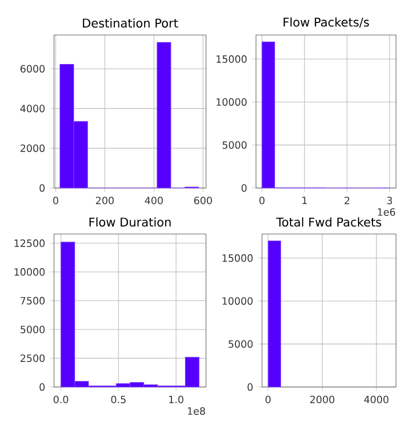 This screenshot has height=423, width=404. Describe the element at coordinates (118, 400) in the screenshot. I see `x-tick-label: 0.5` at that location.